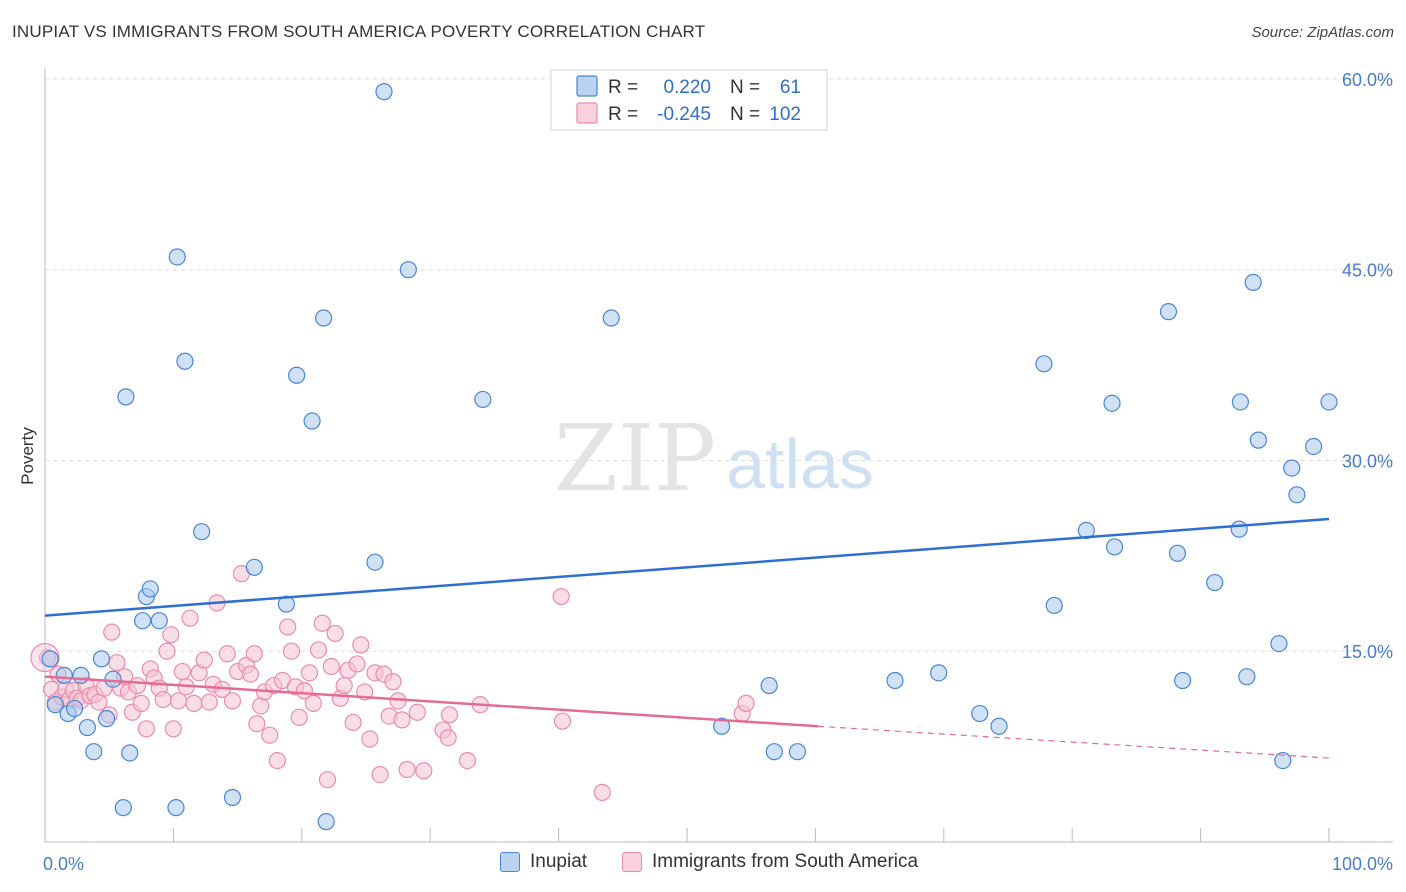 This screenshot has height=892, width=1406. I want to click on legend-item-immigrants: Immigrants from South America, so click(770, 862).